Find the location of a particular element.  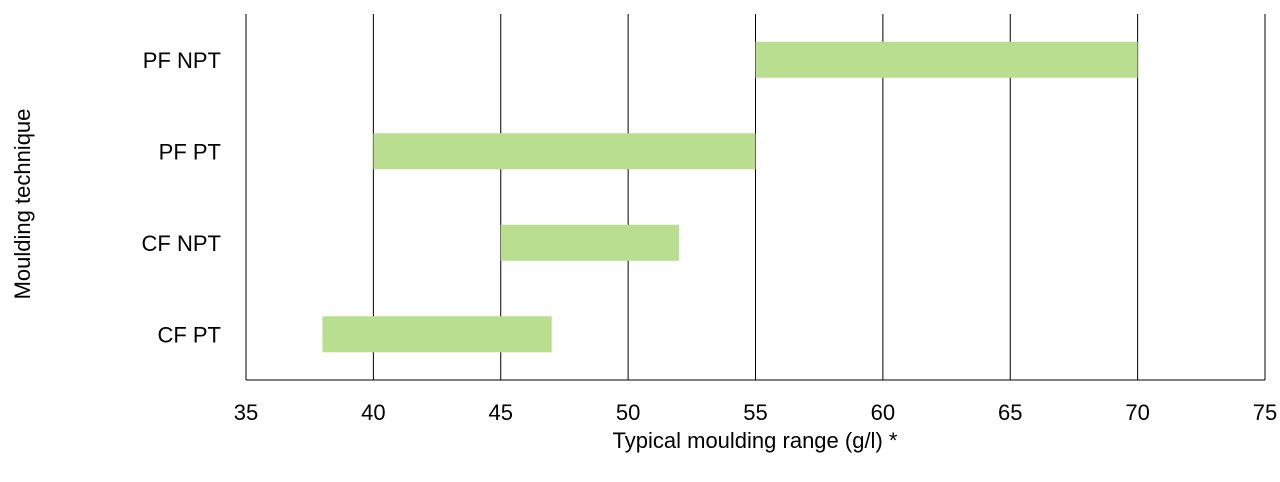

bar-cf-pt is located at coordinates (437, 334).